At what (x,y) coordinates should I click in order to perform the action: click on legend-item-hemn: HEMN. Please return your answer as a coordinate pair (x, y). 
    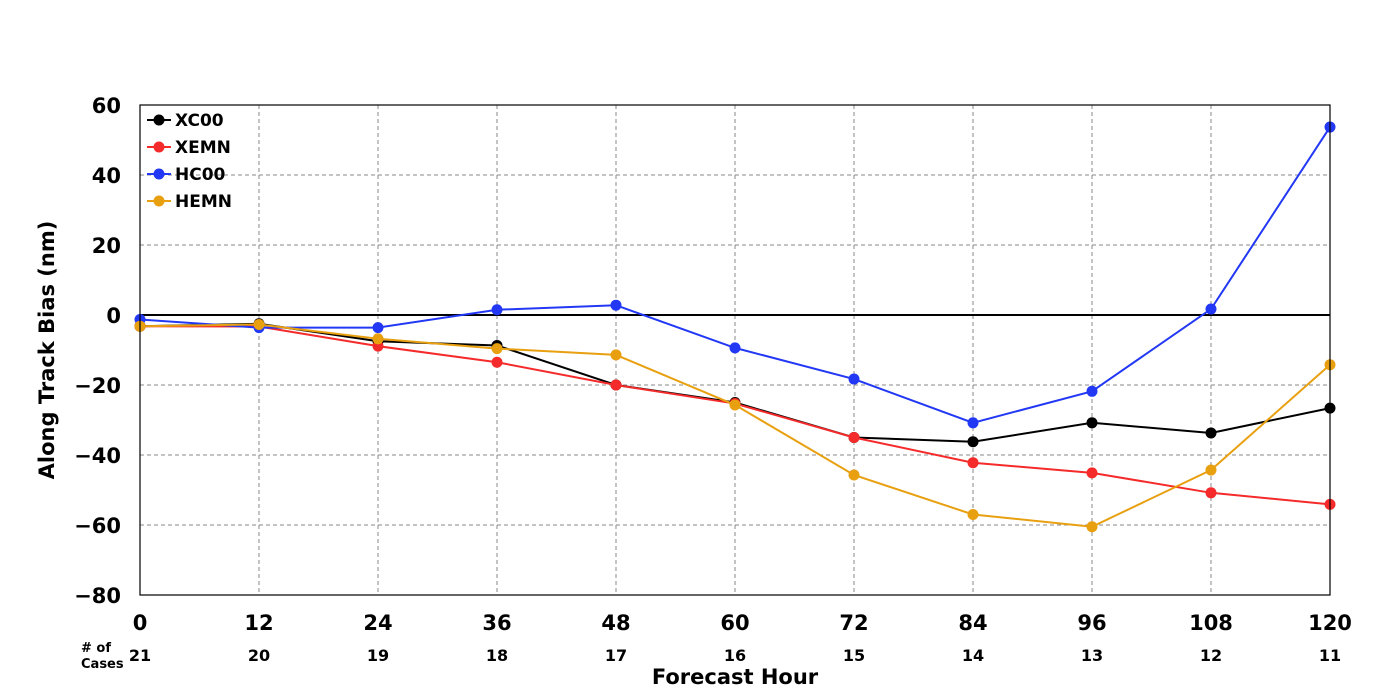
    Looking at the image, I should click on (189, 202).